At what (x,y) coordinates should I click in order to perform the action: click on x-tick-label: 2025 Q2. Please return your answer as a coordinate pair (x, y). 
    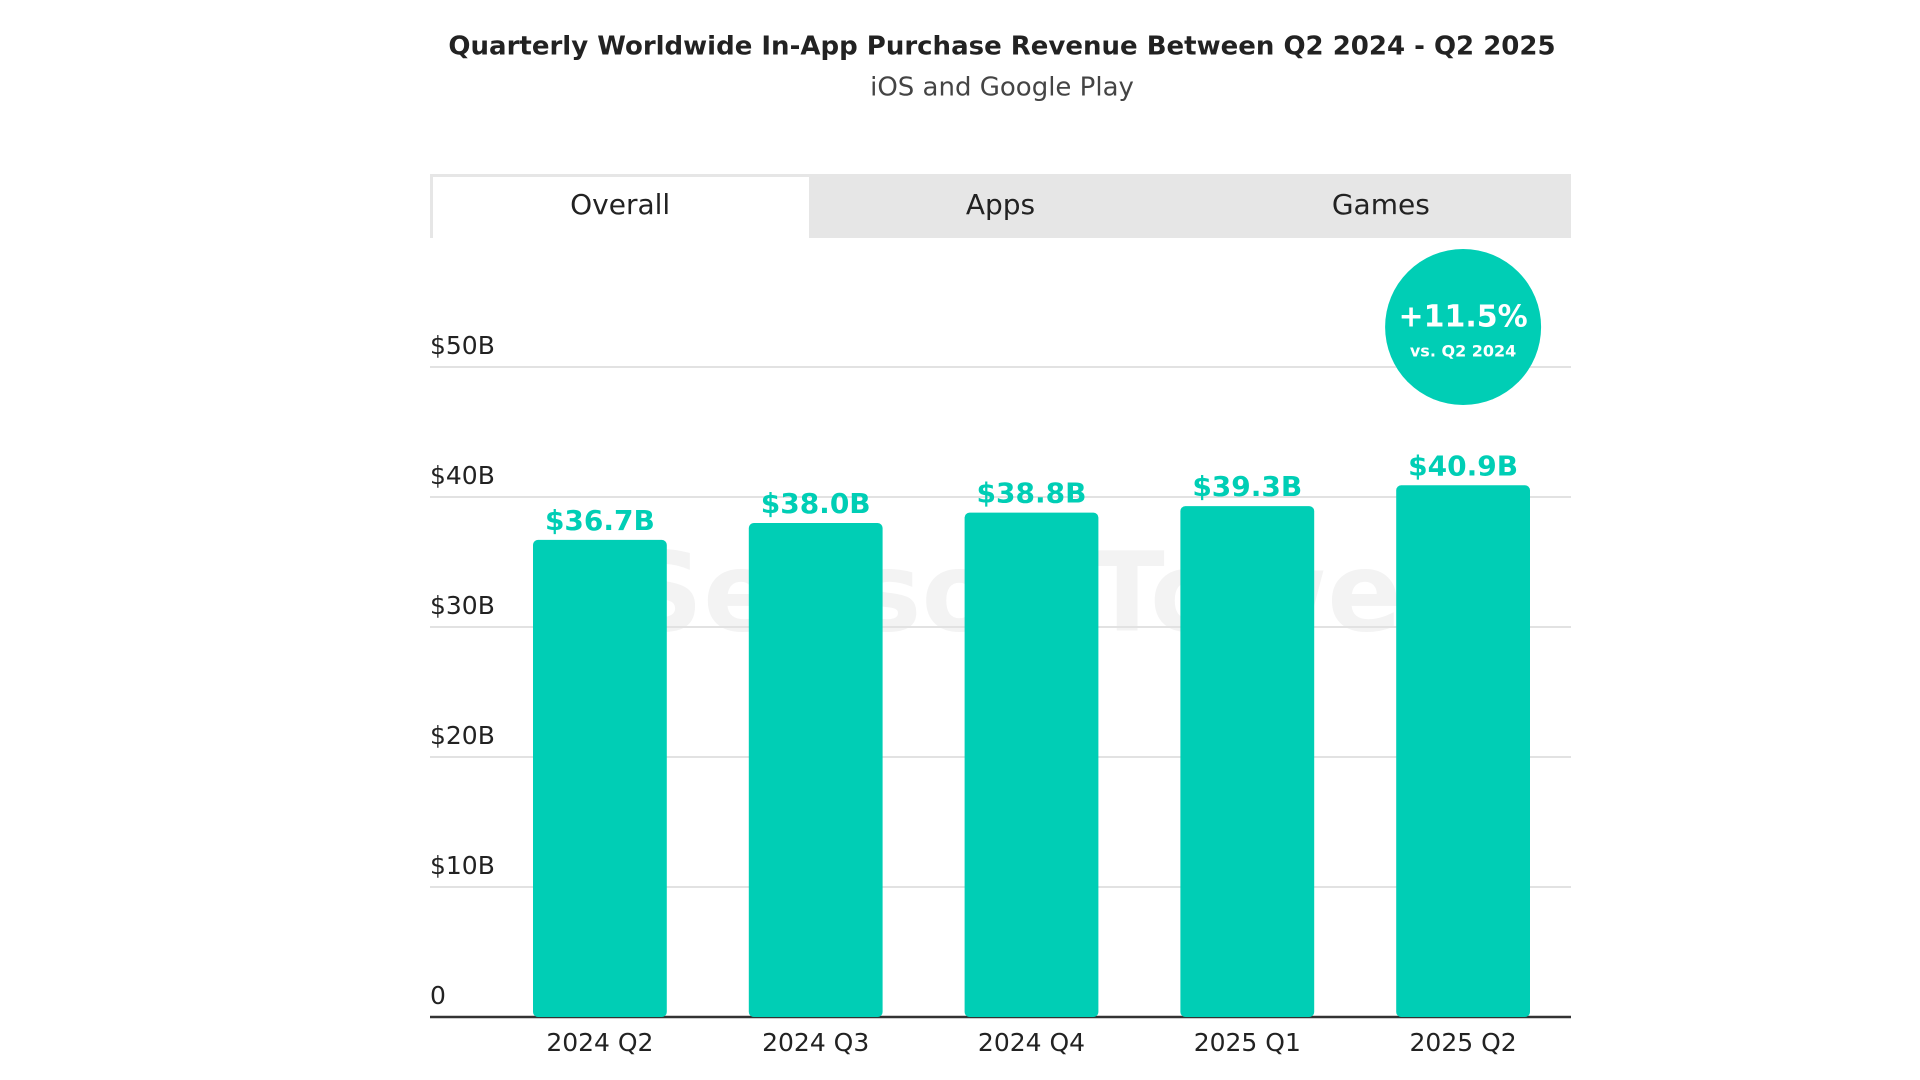
    Looking at the image, I should click on (1463, 1042).